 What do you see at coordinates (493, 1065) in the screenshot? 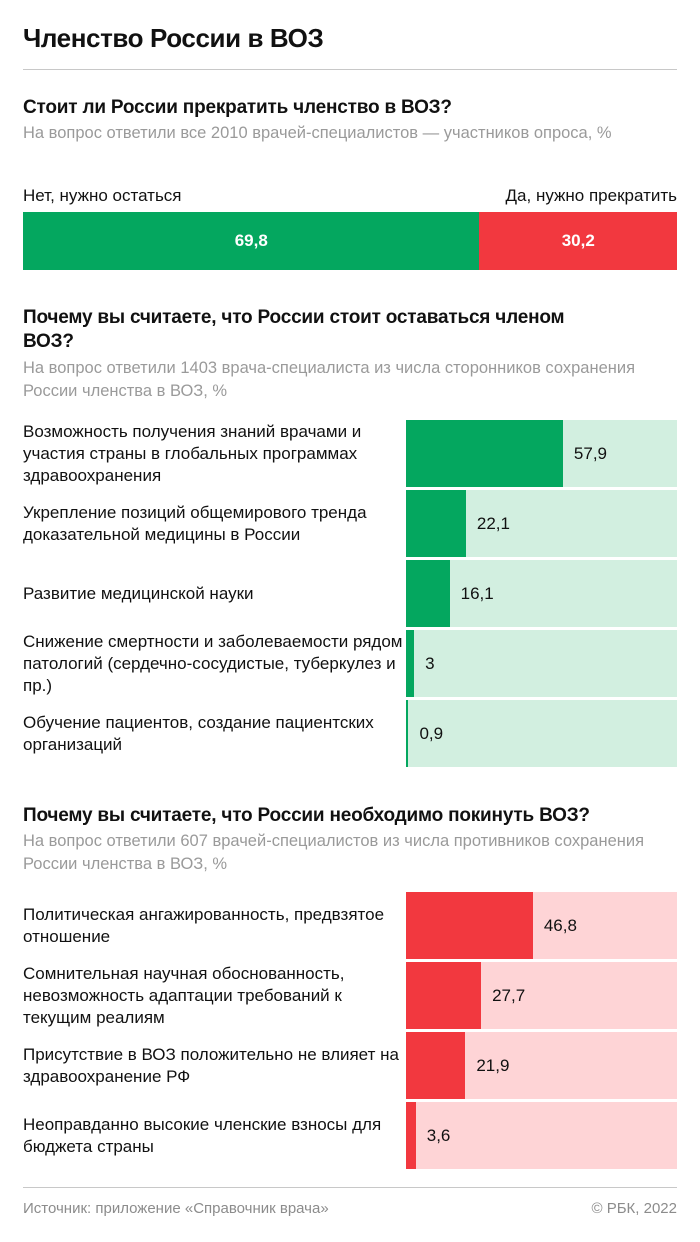
I see `leave-reason-value: 21,9` at bounding box center [493, 1065].